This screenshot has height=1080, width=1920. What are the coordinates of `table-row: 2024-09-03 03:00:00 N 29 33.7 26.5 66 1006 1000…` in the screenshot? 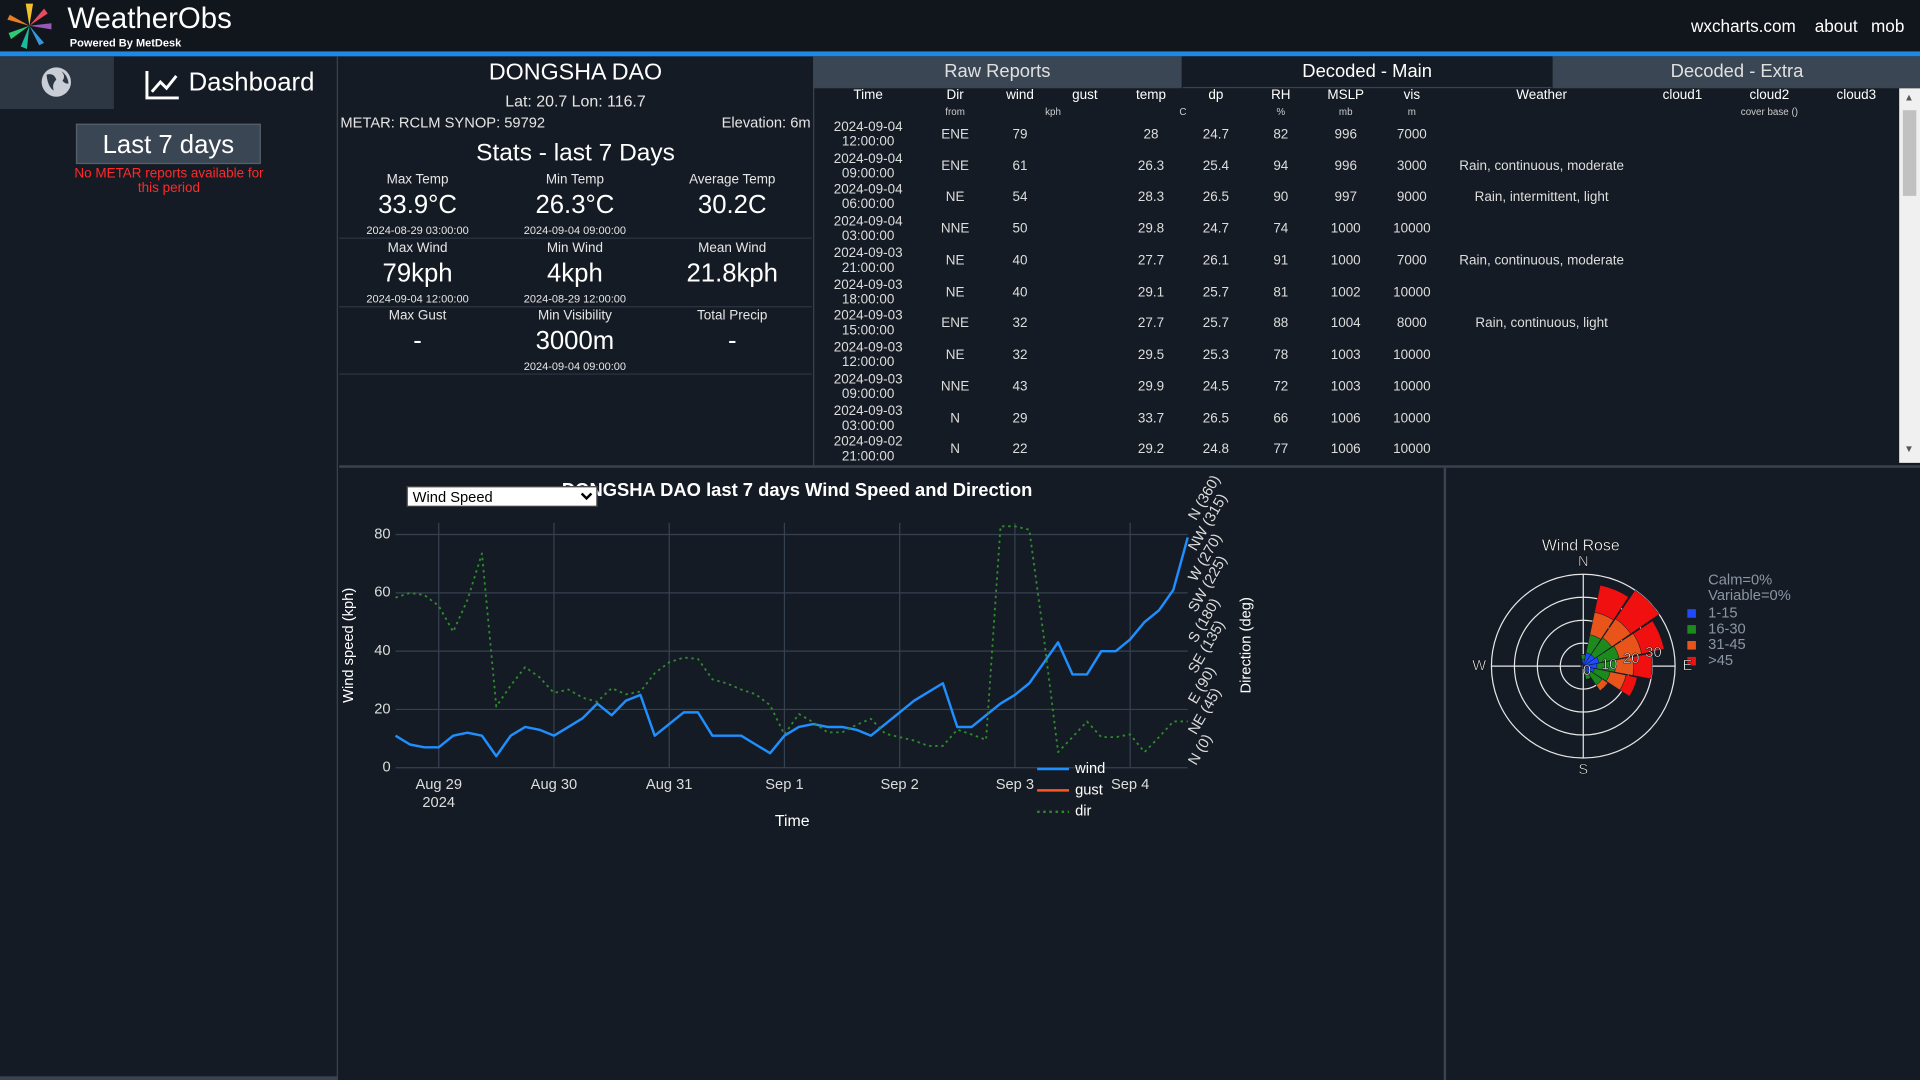 It's located at (1355, 419).